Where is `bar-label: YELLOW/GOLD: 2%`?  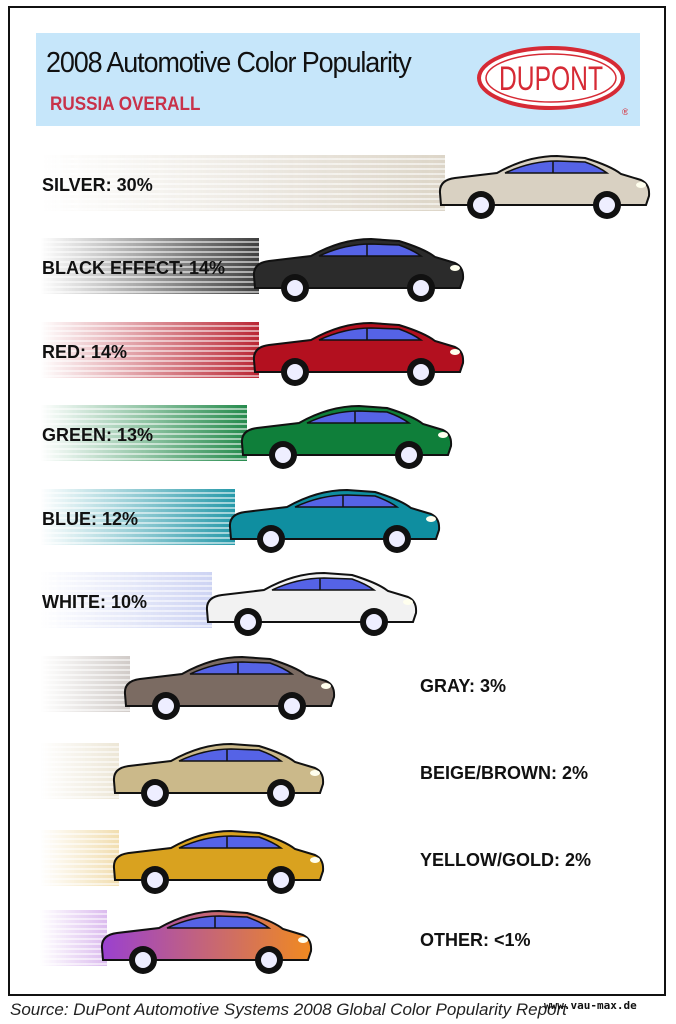
bar-label: YELLOW/GOLD: 2% is located at coordinates (505, 860).